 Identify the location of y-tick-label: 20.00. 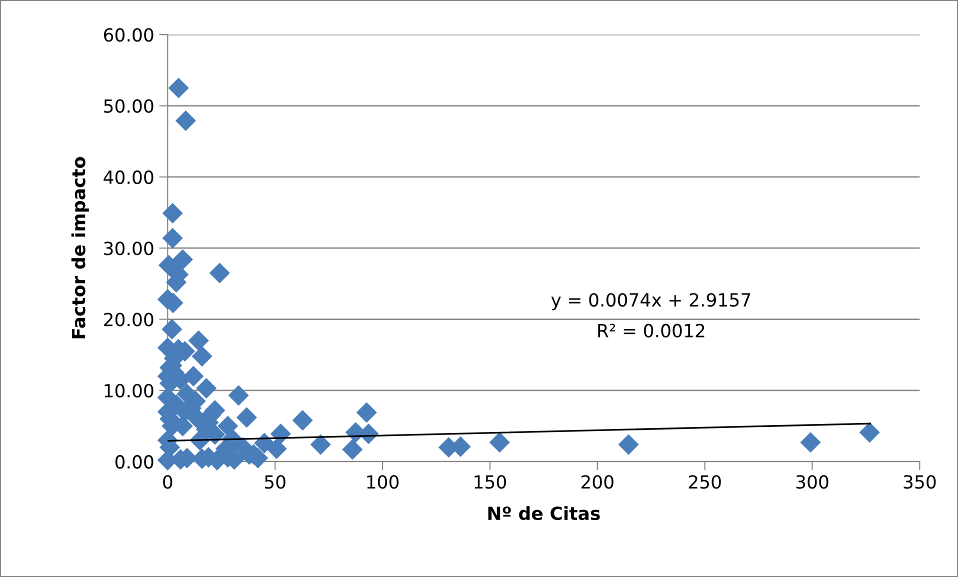
(129, 319).